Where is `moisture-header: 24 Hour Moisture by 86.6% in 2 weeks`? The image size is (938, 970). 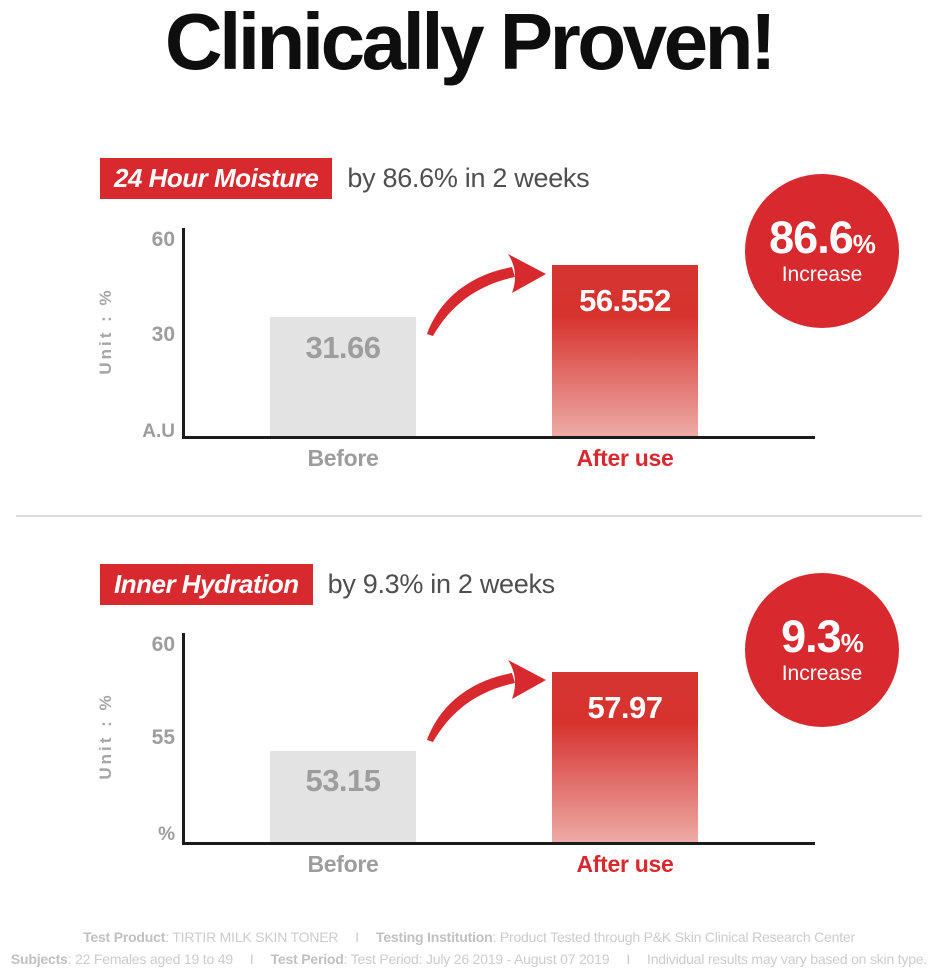 moisture-header: 24 Hour Moisture by 86.6% in 2 weeks is located at coordinates (345, 178).